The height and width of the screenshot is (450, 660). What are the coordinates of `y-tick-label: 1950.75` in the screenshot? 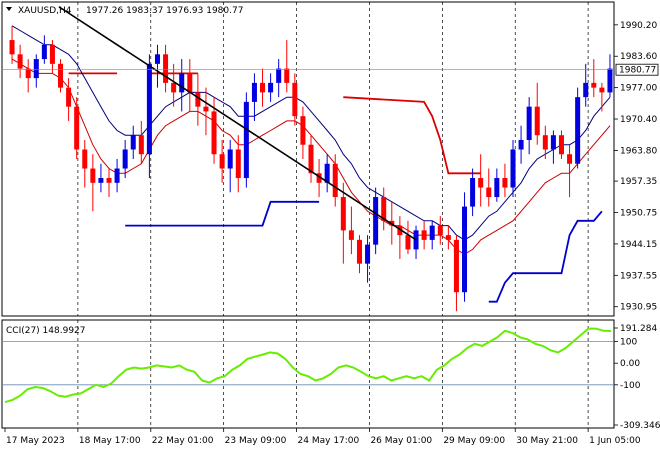 It's located at (638, 214).